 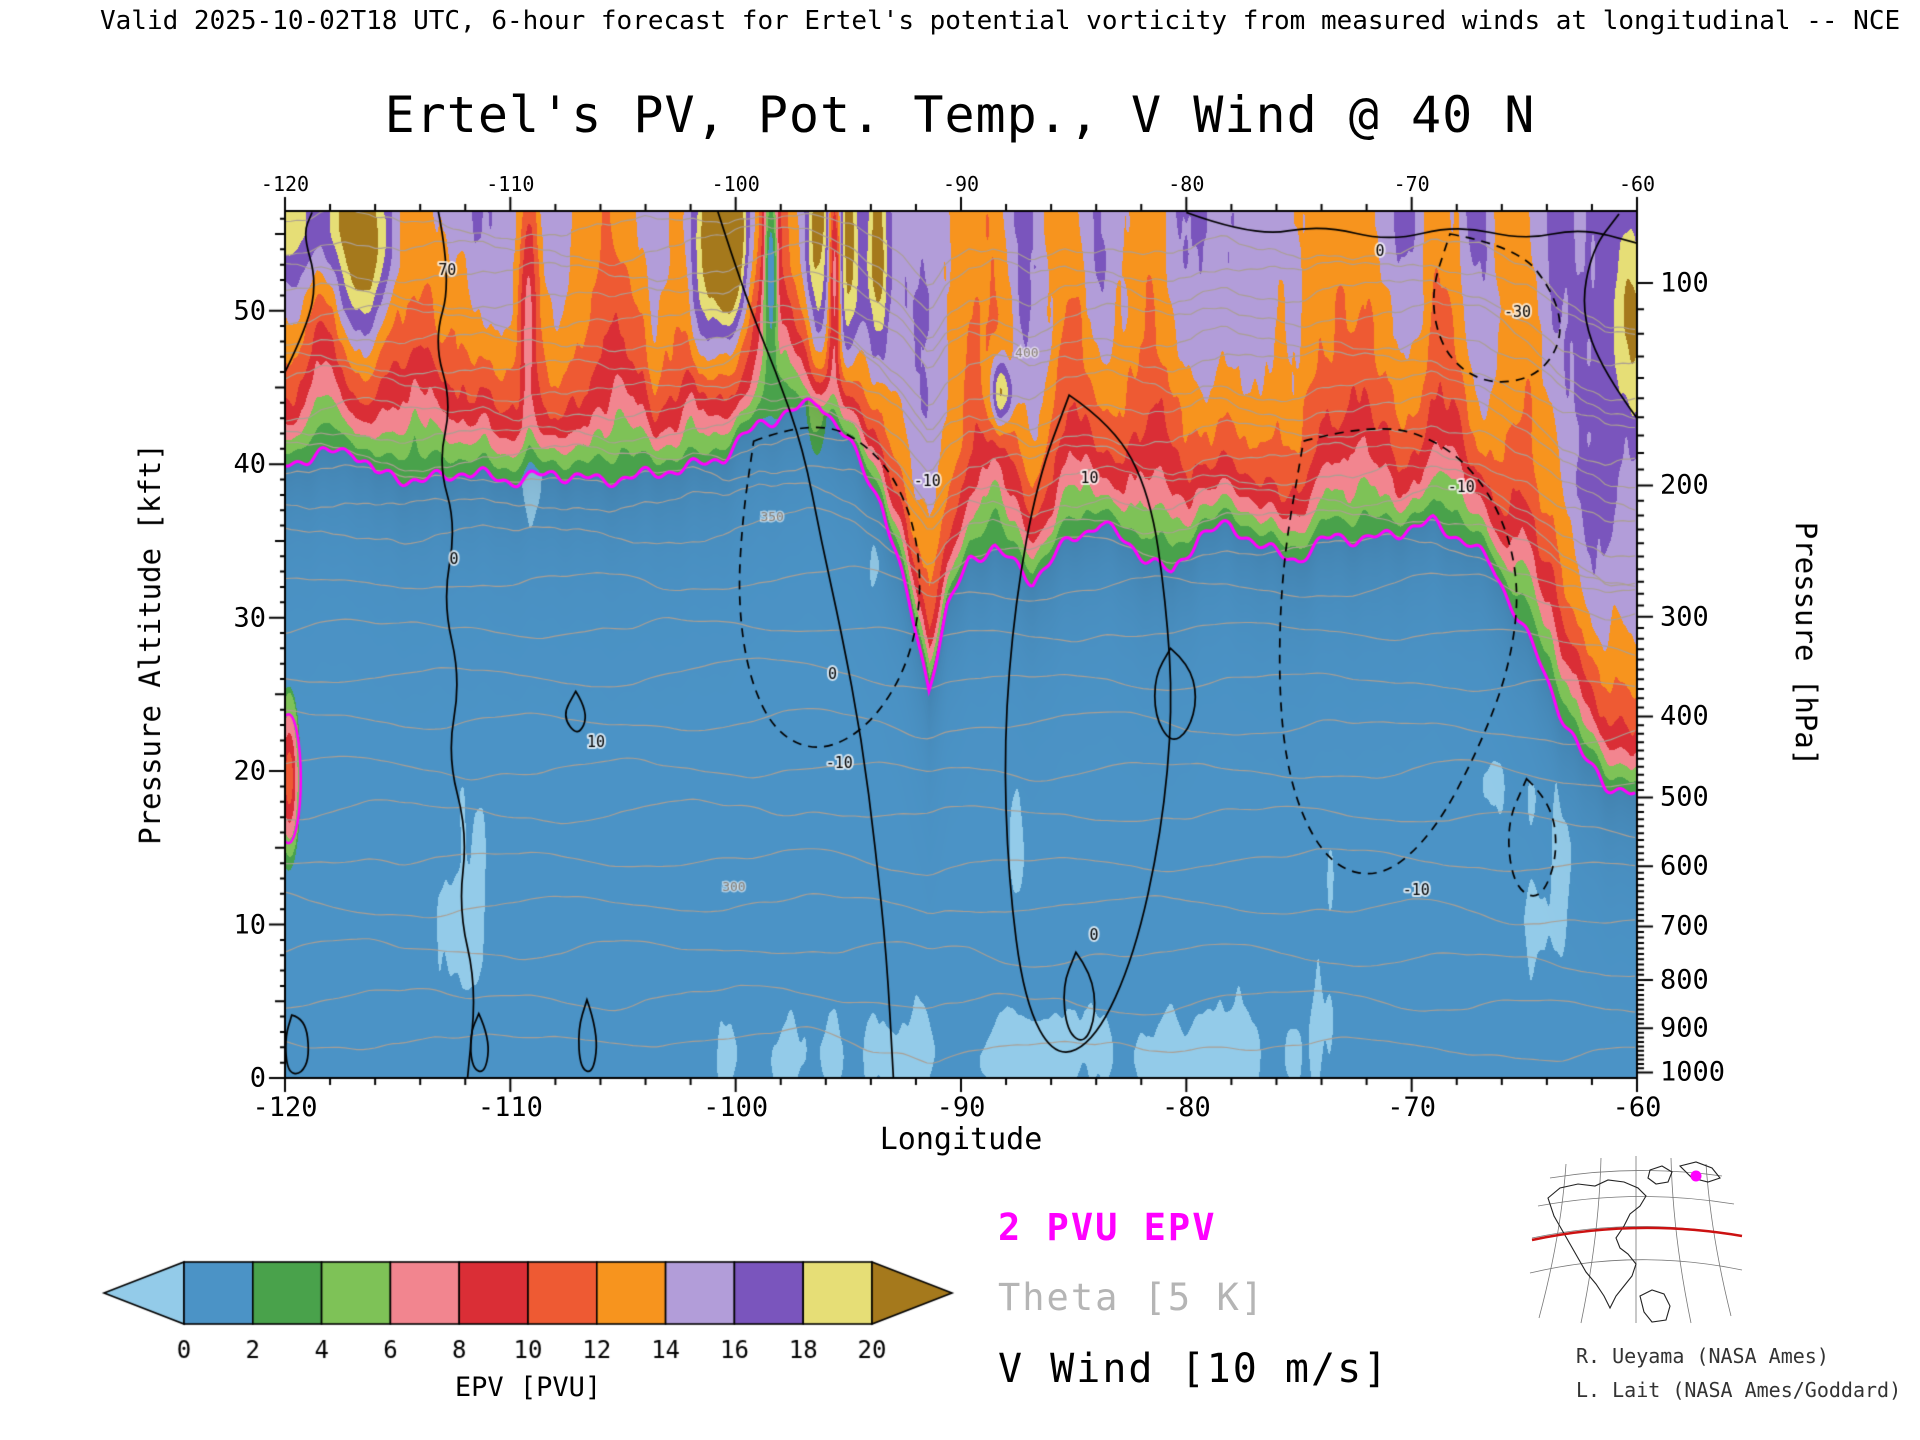 What do you see at coordinates (735, 184) in the screenshot?
I see `x-axis-top-tick-label: -100` at bounding box center [735, 184].